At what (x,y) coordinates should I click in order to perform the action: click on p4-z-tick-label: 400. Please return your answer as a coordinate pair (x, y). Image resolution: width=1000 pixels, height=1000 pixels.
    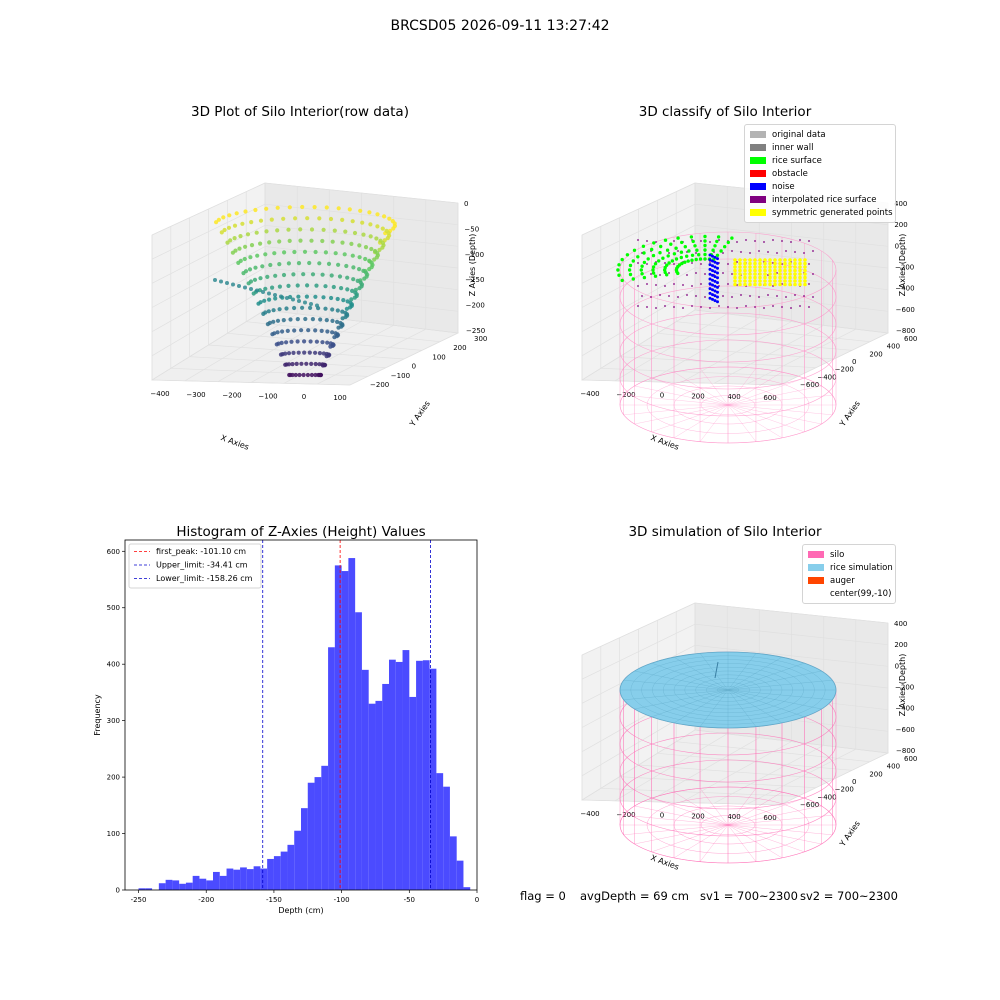
    Looking at the image, I should click on (900, 624).